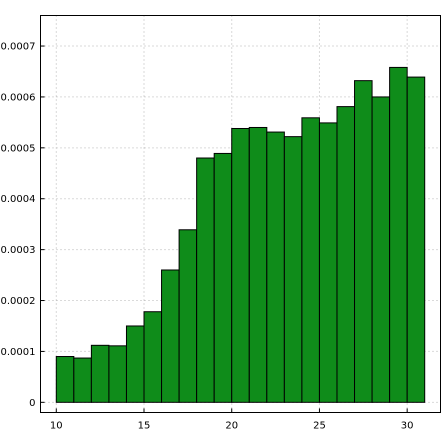  What do you see at coordinates (32, 403) in the screenshot?
I see `y-tick-label: 0` at bounding box center [32, 403].